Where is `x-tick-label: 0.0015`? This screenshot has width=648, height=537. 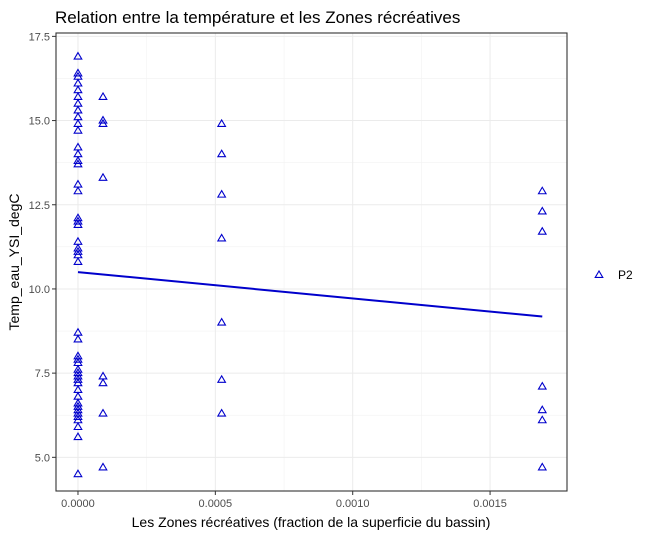 x-tick-label: 0.0015 is located at coordinates (490, 504).